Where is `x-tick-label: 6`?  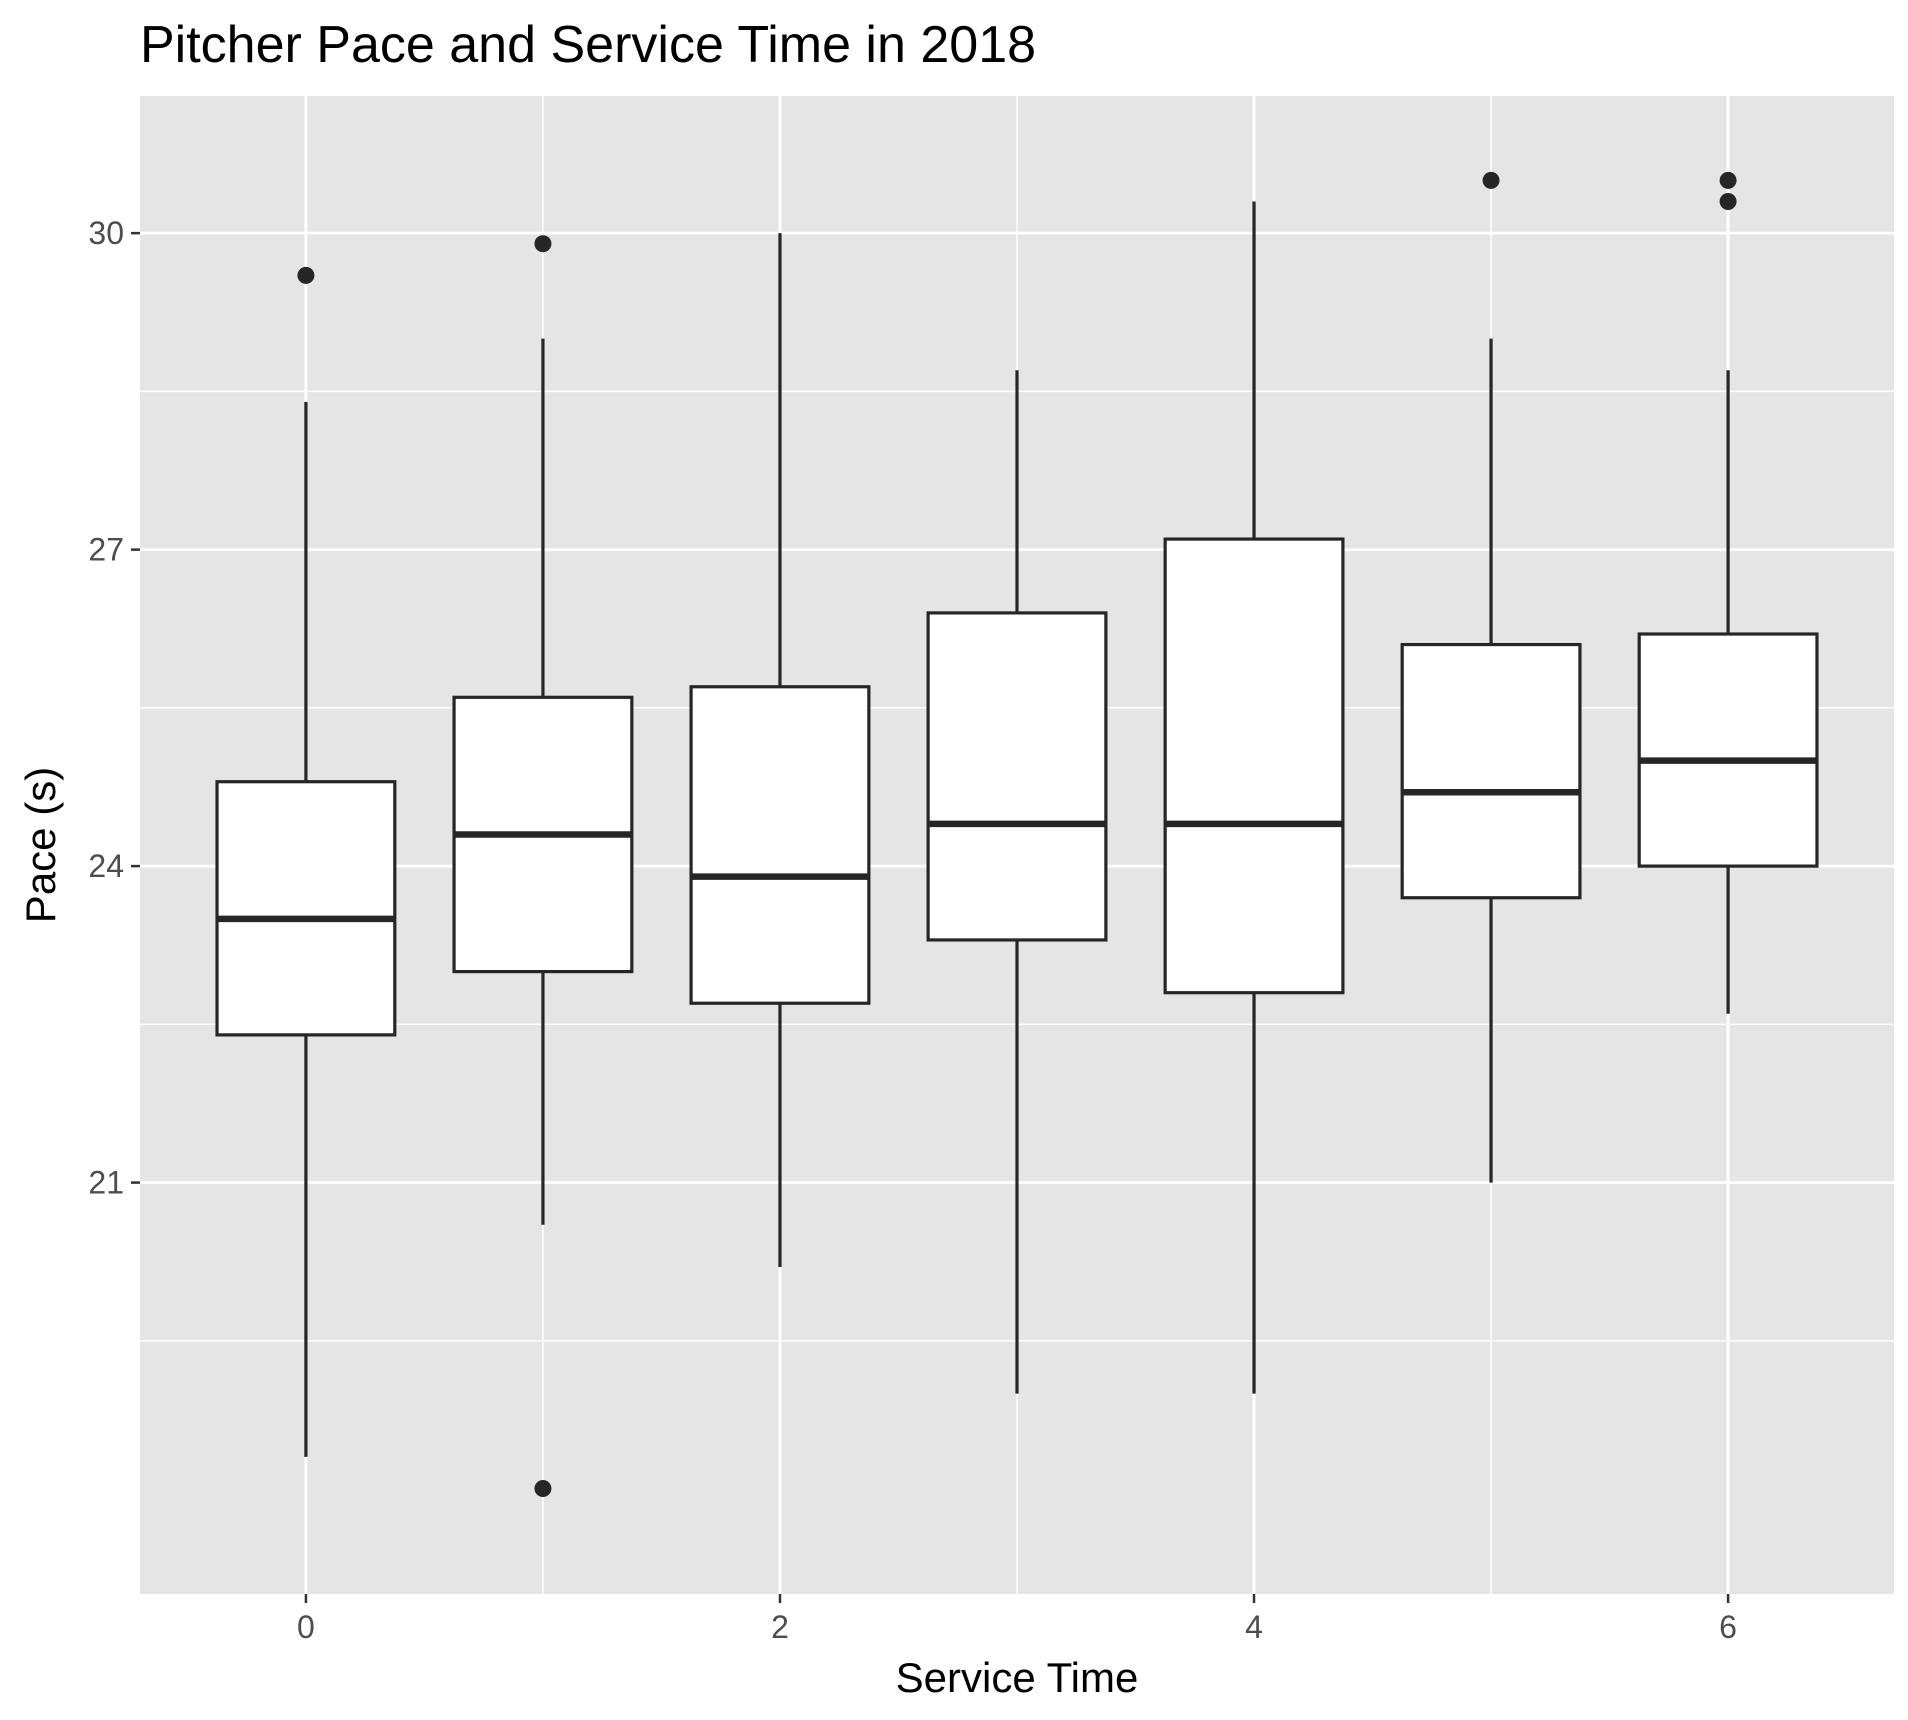
x-tick-label: 6 is located at coordinates (1728, 1627).